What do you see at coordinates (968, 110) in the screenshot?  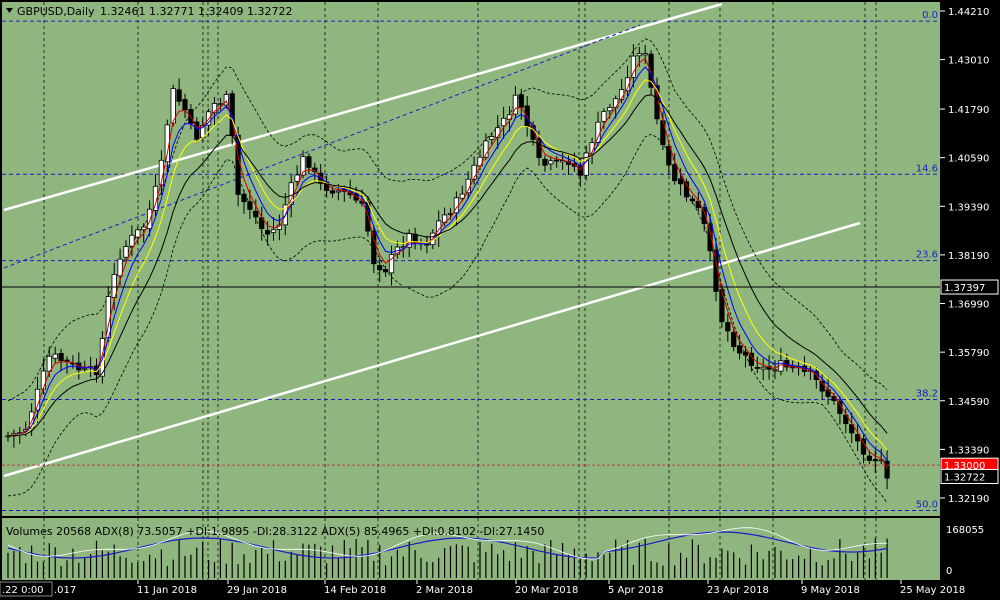 I see `price-tick-label: 1.41790` at bounding box center [968, 110].